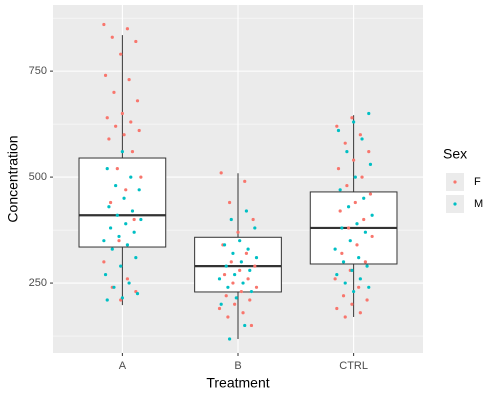  What do you see at coordinates (353, 366) in the screenshot?
I see `x-tick-label: CTRL` at bounding box center [353, 366].